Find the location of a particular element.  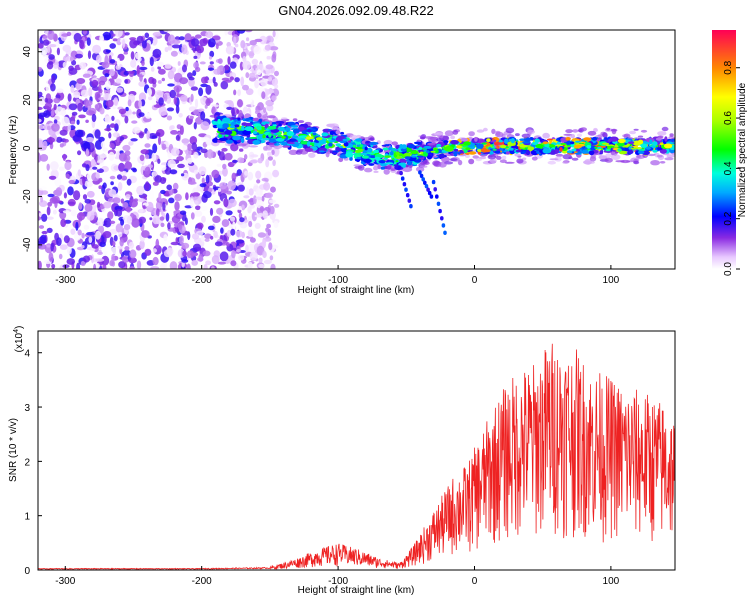

colorbar-label: Normalized spectral amplitude is located at coordinates (742, 149).